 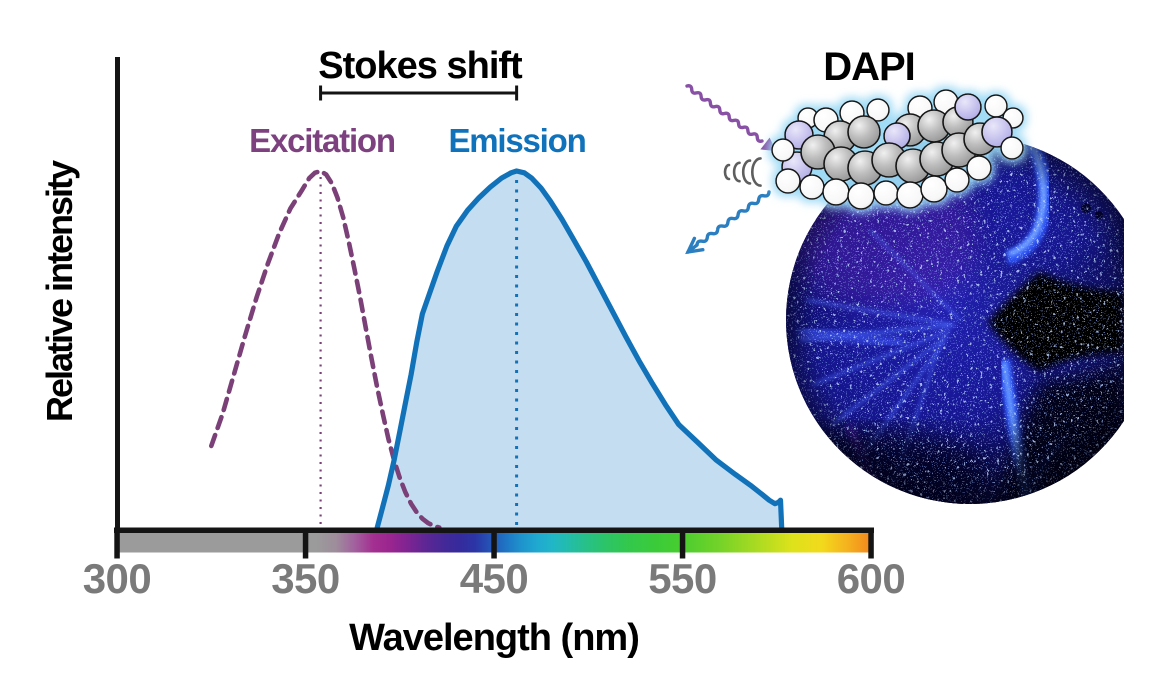 I want to click on stokes-shift-label: Stokes shift, so click(x=420, y=66).